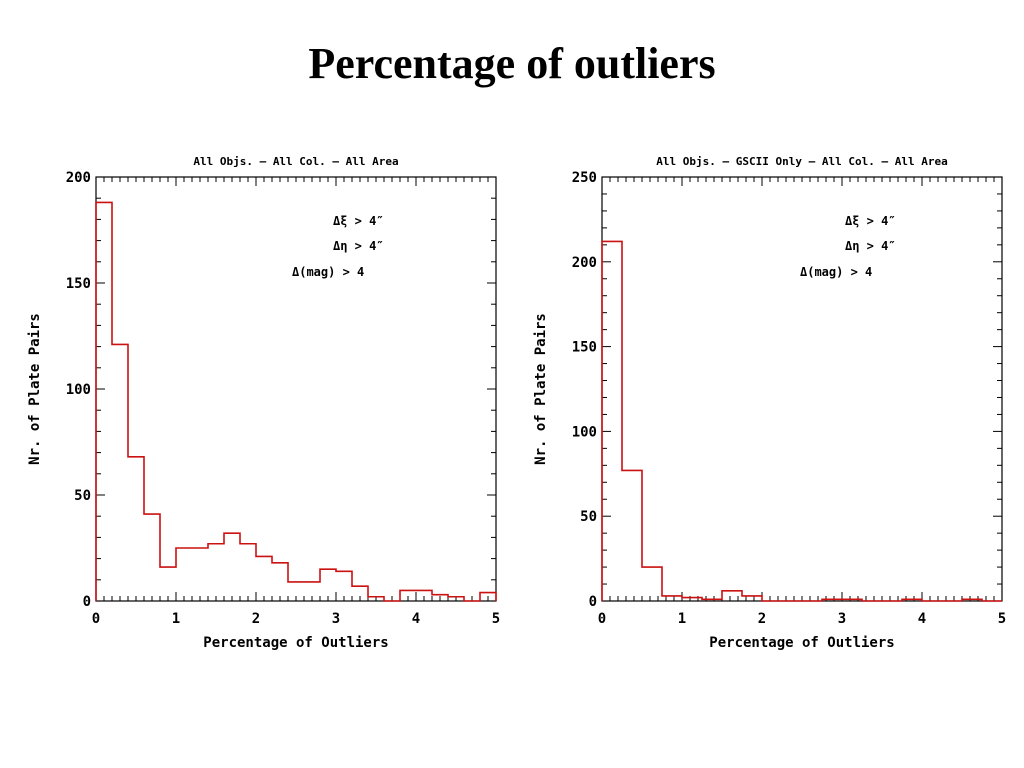 The width and height of the screenshot is (1024, 768). Describe the element at coordinates (512, 63) in the screenshot. I see `slide-title: Percentage of outliers` at that location.